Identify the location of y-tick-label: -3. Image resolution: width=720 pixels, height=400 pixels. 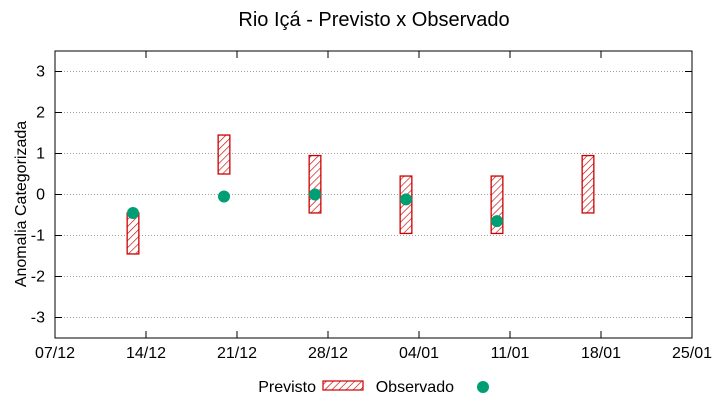
(38, 318).